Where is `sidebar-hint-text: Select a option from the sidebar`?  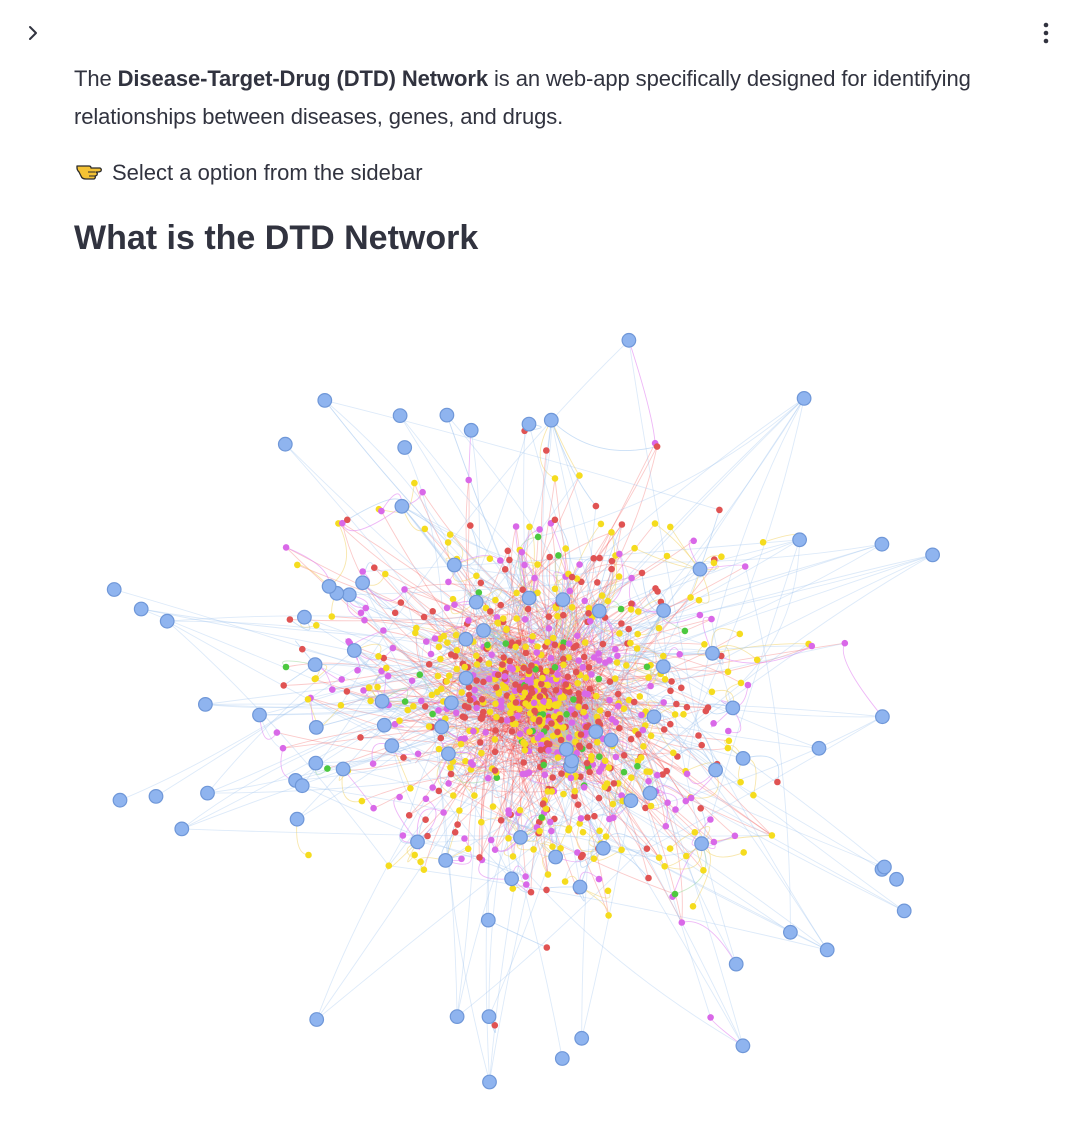 sidebar-hint-text: Select a option from the sidebar is located at coordinates (267, 172).